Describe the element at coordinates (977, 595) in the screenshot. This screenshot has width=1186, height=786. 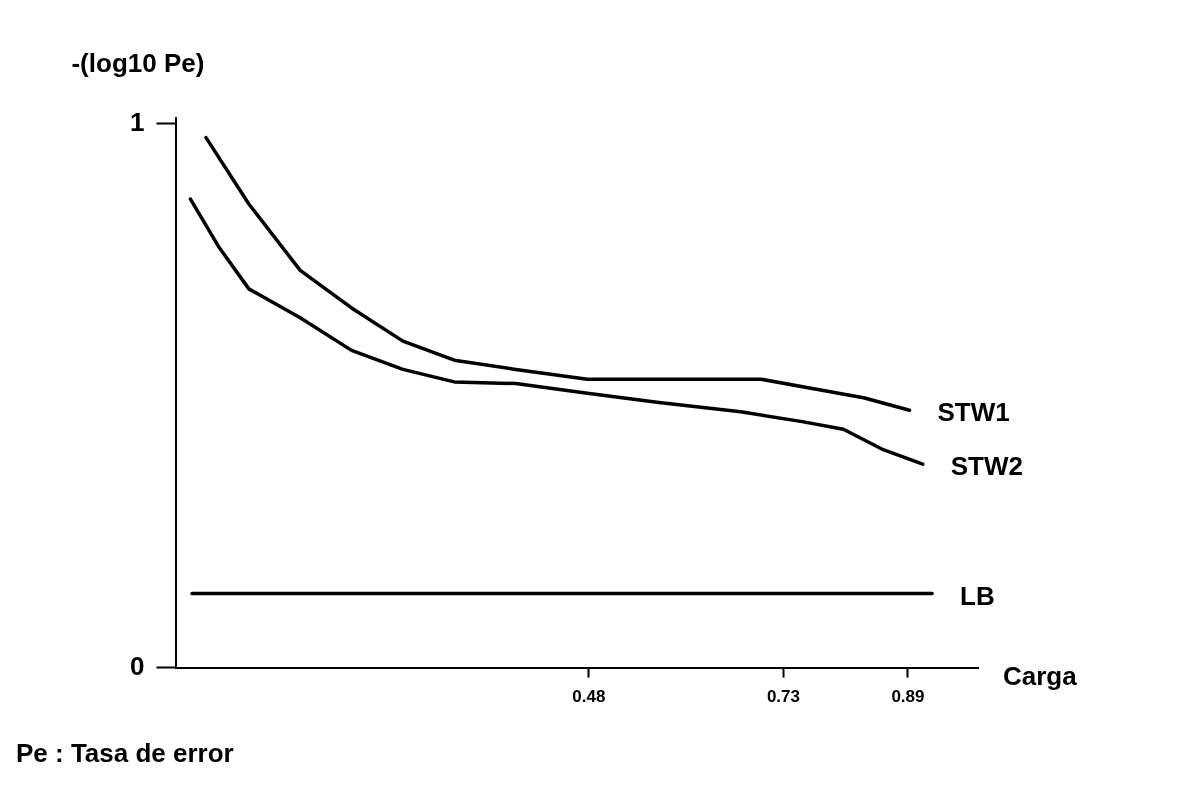
I see `series-label: LB` at that location.